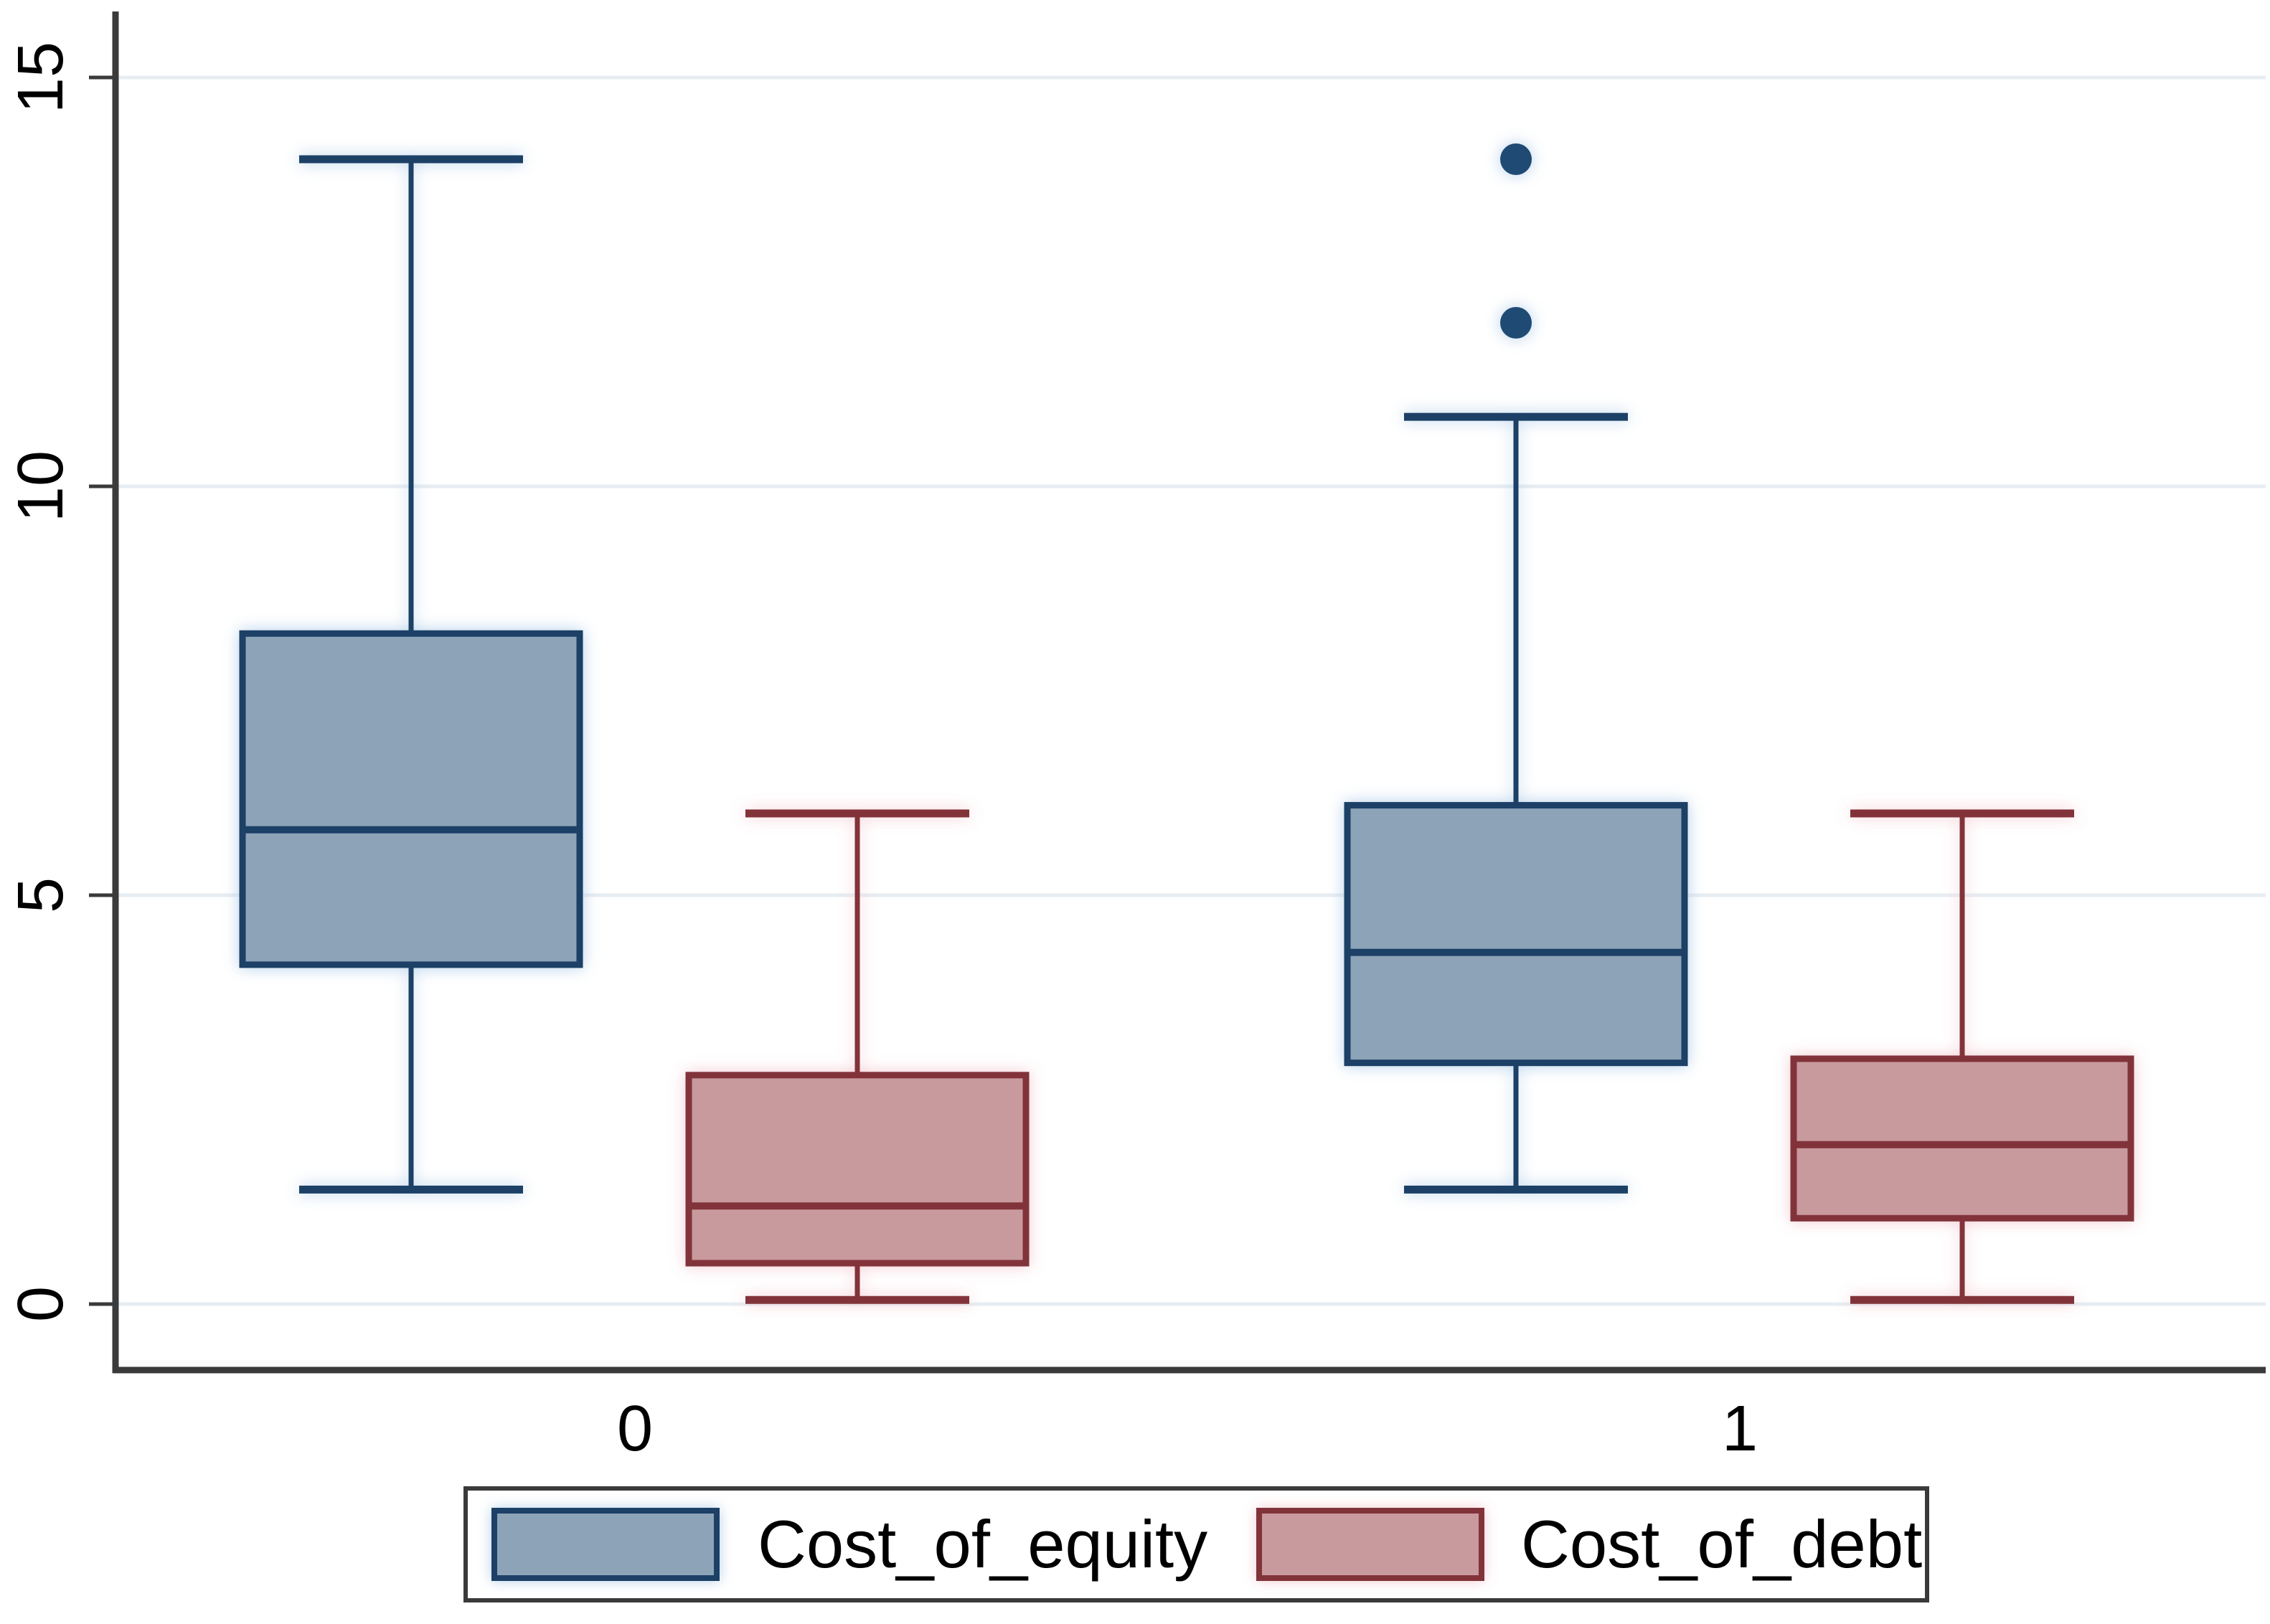 The image size is (2270, 1624). I want to click on legend-swatch-cost-of-equity, so click(605, 1544).